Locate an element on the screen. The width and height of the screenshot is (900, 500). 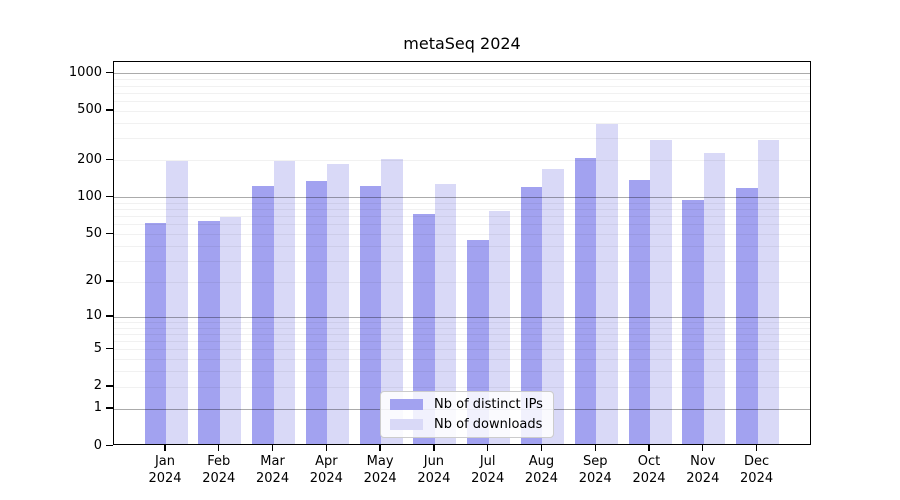
y-tick-label-50: 50 is located at coordinates (93, 233).